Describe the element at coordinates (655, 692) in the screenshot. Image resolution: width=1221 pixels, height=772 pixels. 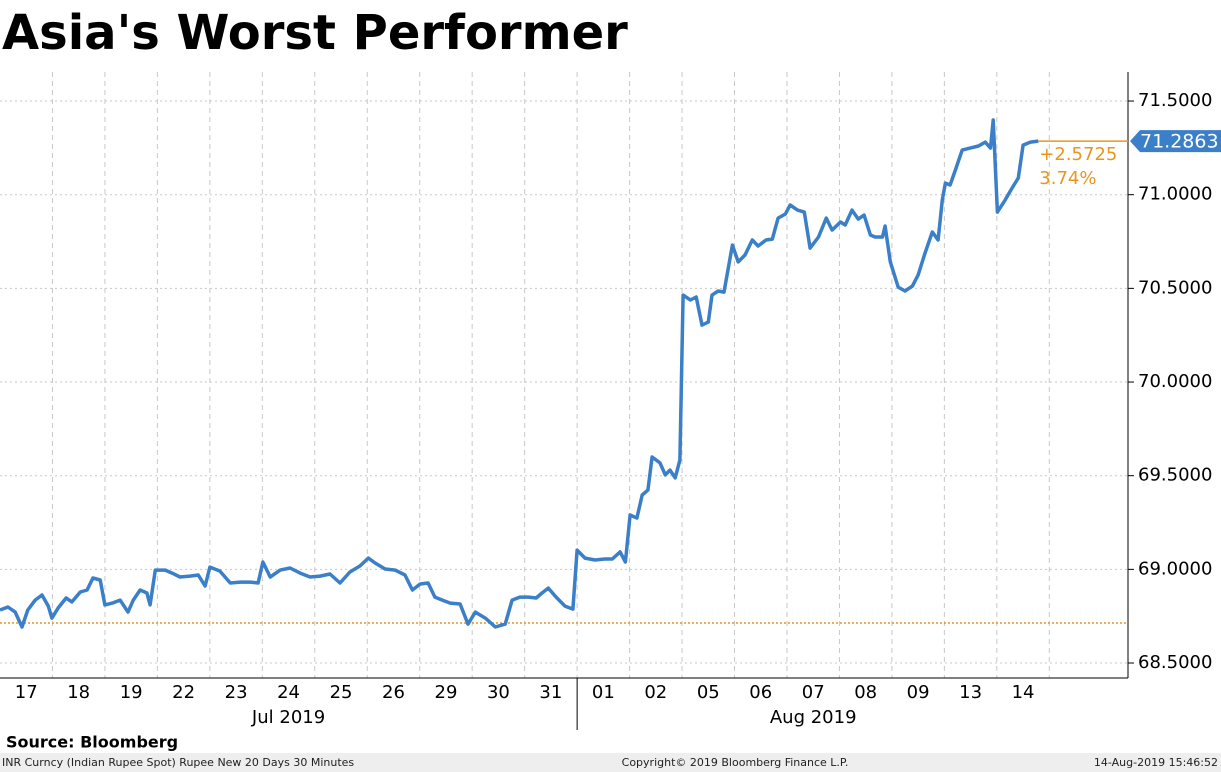
I see `x-tick-label: 02` at that location.